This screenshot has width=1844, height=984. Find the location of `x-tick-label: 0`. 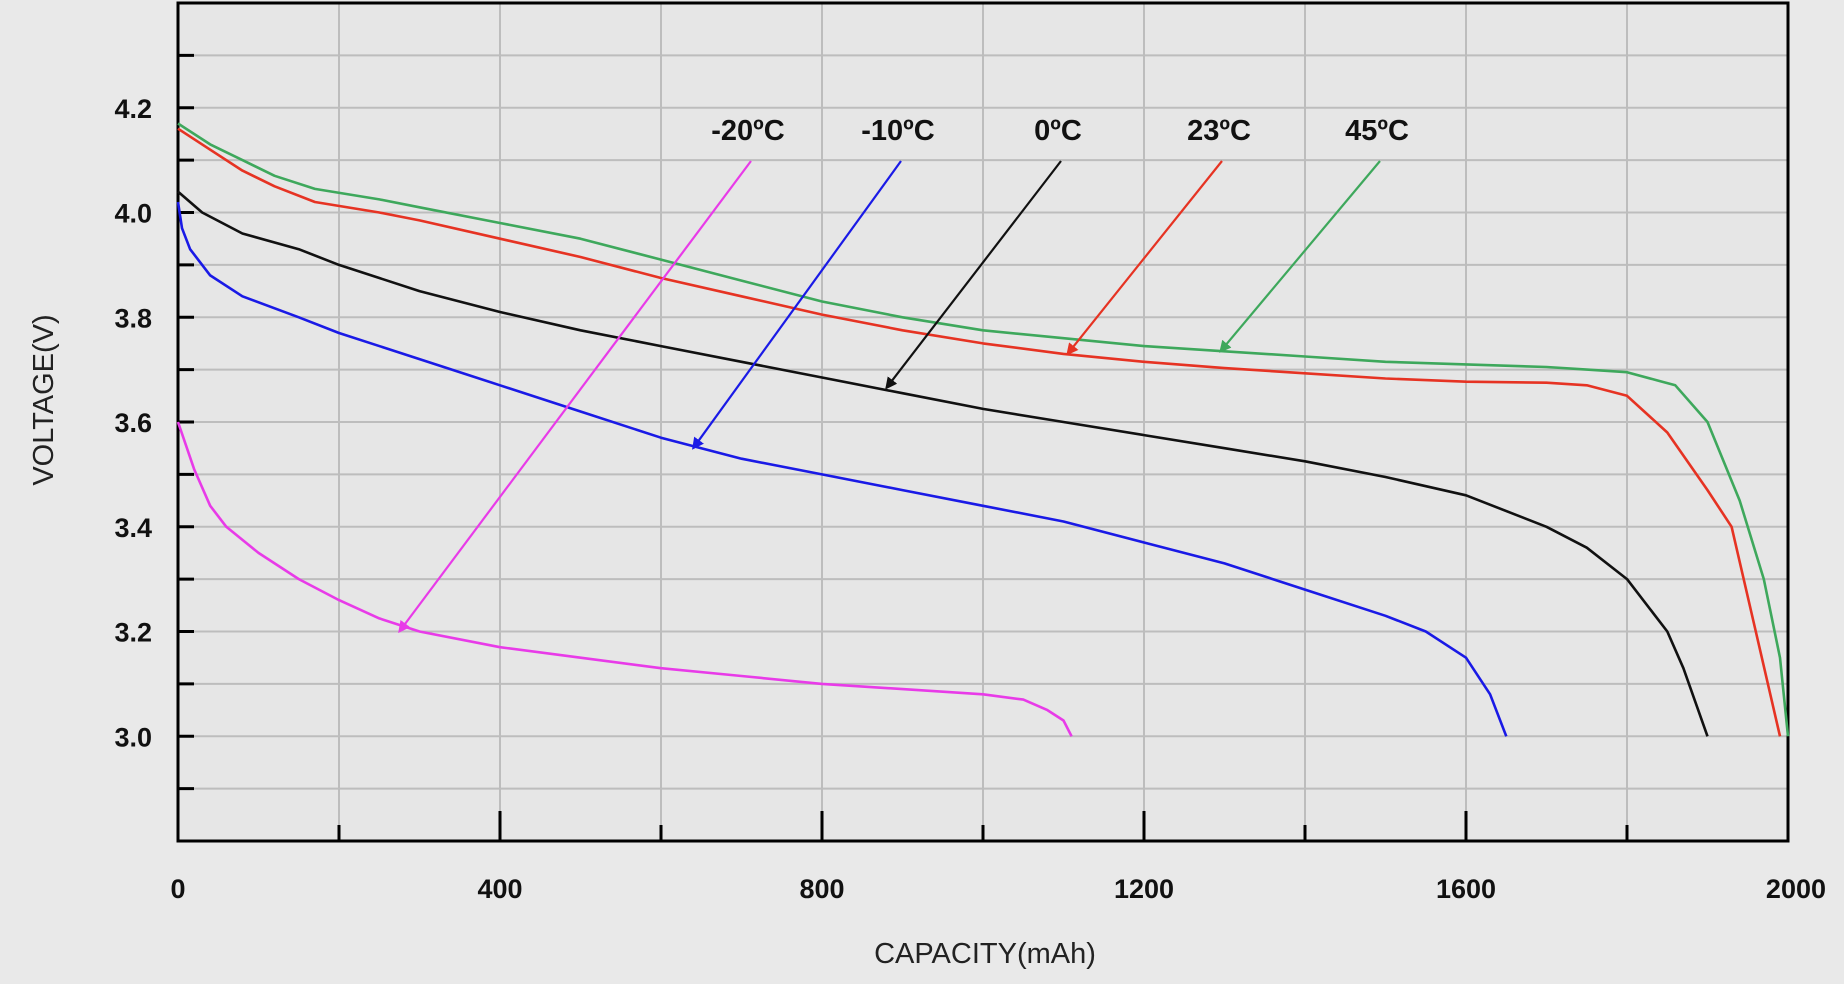

x-tick-label: 0 is located at coordinates (177, 889).